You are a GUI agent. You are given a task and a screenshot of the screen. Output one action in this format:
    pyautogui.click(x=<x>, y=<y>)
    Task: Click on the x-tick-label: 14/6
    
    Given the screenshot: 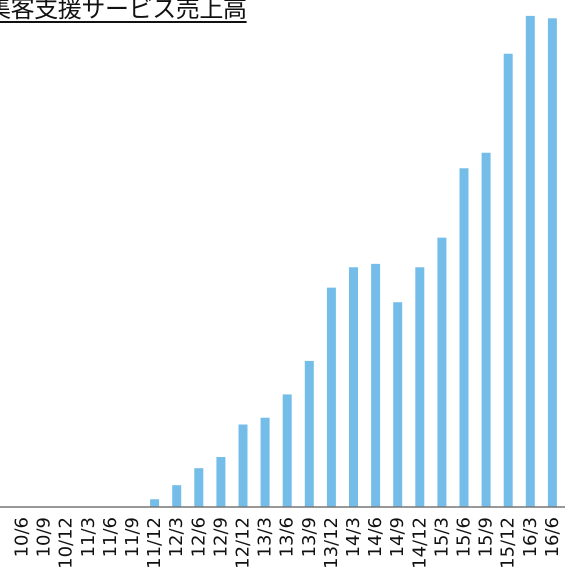 What is the action you would take?
    pyautogui.click(x=375, y=537)
    